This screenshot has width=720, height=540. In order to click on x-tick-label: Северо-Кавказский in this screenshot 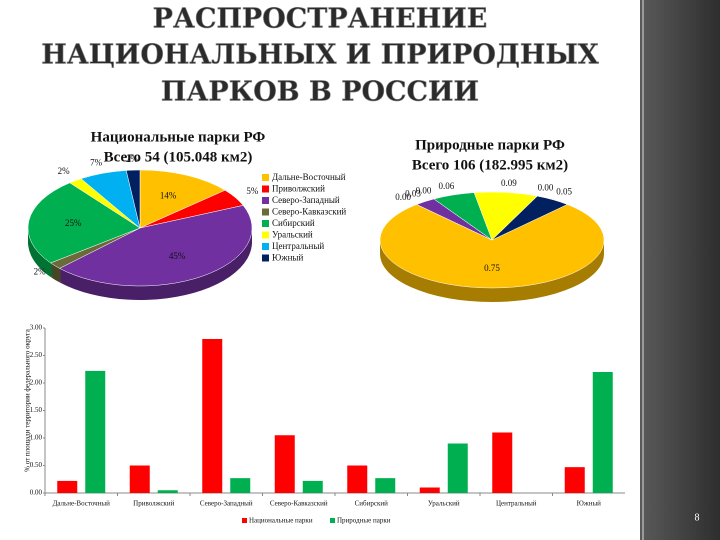, I will do `click(299, 504)`.